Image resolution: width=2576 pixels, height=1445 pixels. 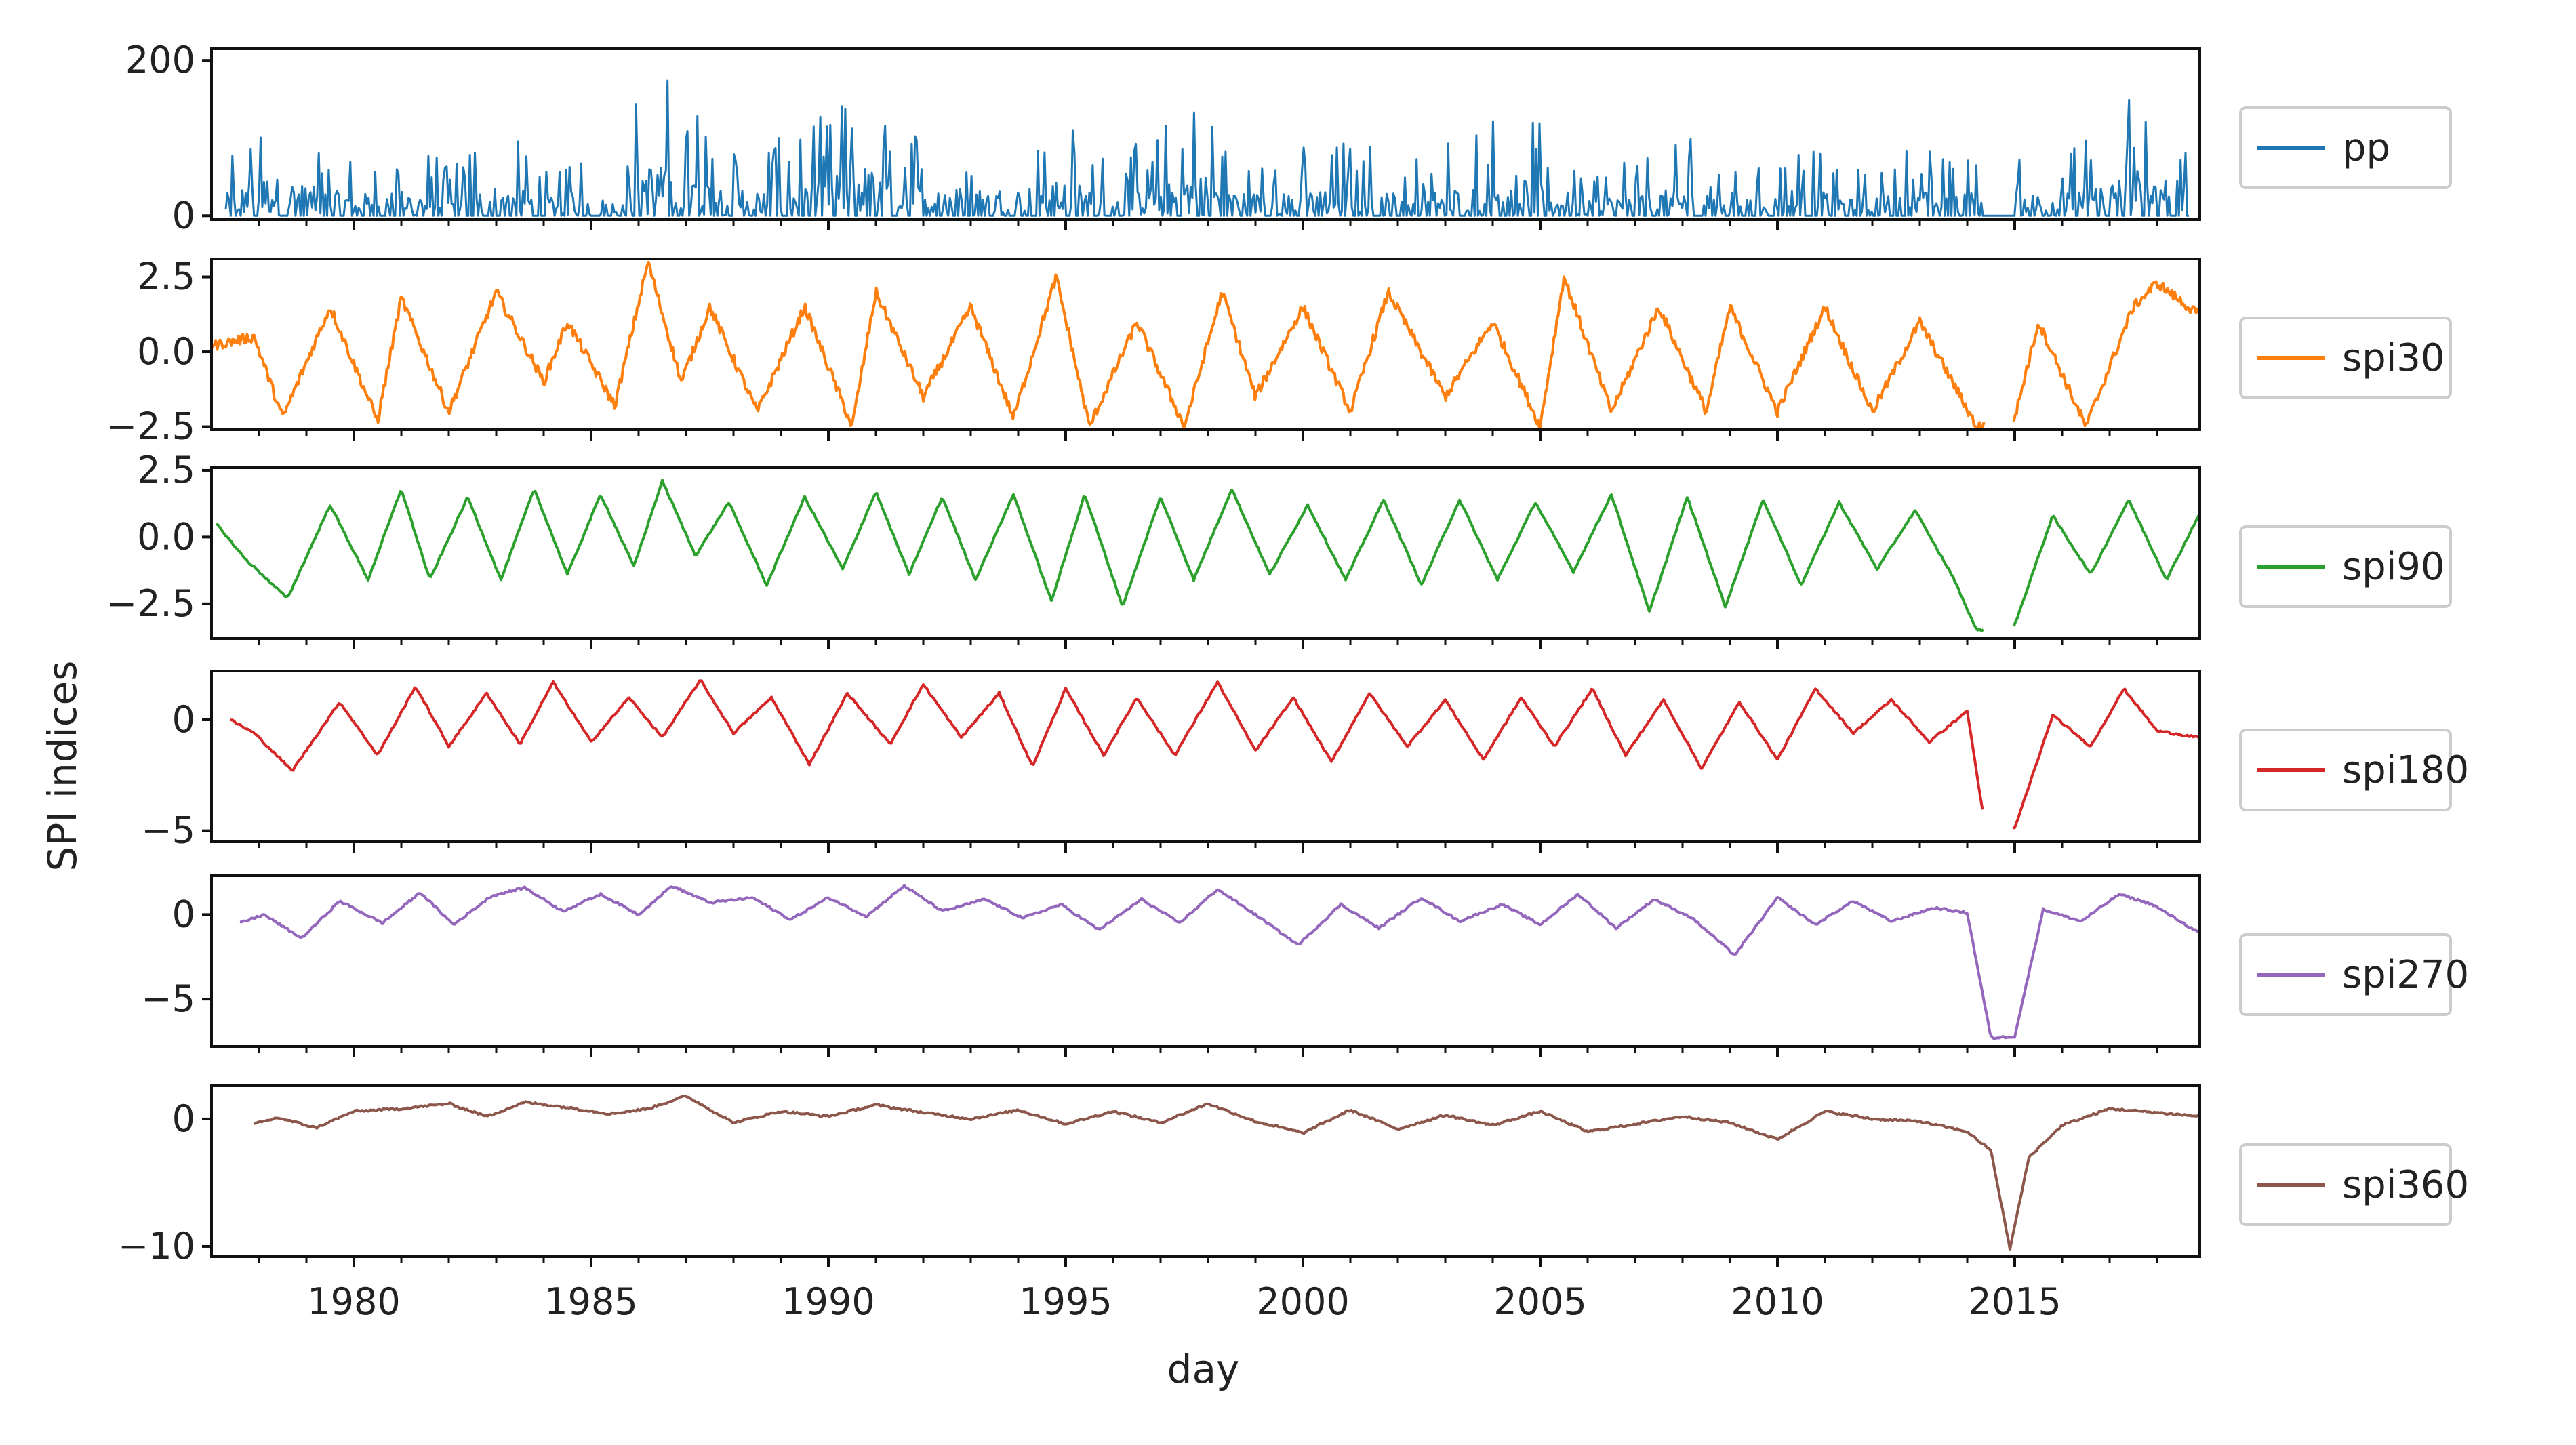 What do you see at coordinates (2366, 148) in the screenshot?
I see `legend-label: pp` at bounding box center [2366, 148].